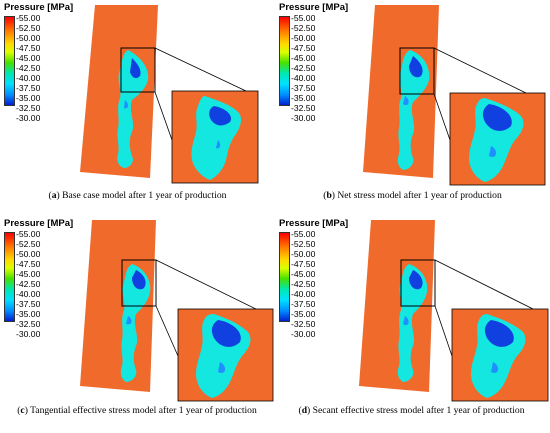 The image size is (550, 433). I want to click on pressure-map-b, so click(454, 95).